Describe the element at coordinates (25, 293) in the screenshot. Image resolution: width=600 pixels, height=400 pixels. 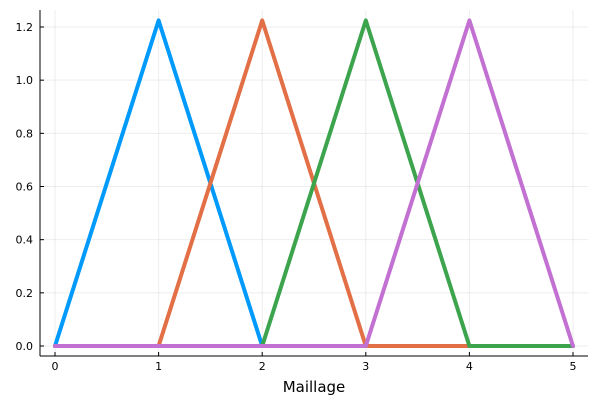
I see `y-tick-label-1: 0.2` at that location.